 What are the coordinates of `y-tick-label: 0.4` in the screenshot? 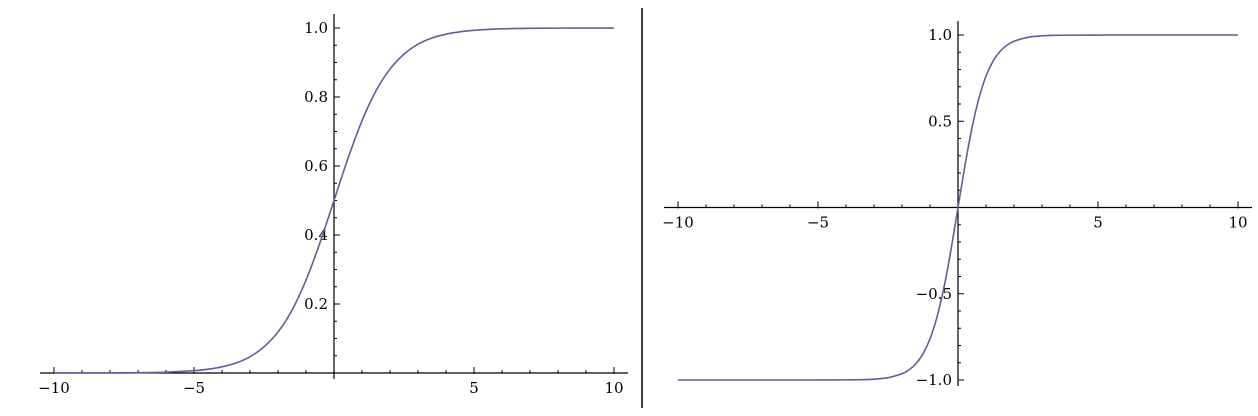 It's located at (316, 235).